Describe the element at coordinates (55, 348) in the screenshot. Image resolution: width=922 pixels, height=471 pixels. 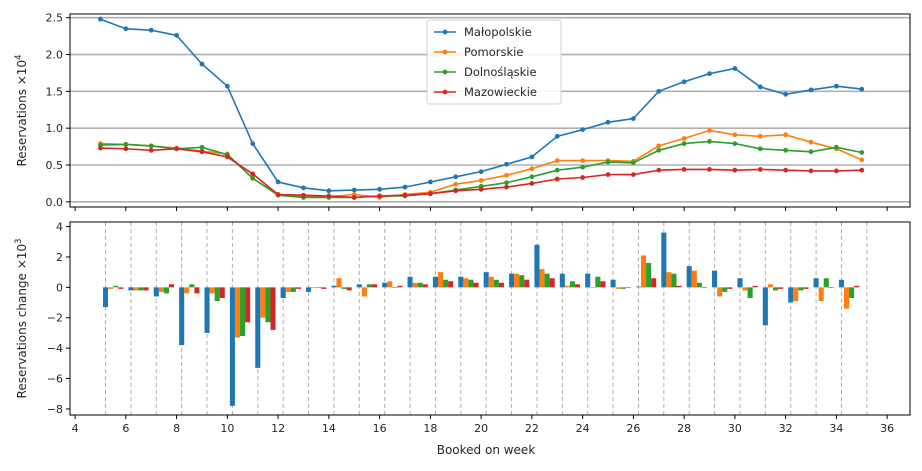
I see `y-tick-label: −4` at that location.